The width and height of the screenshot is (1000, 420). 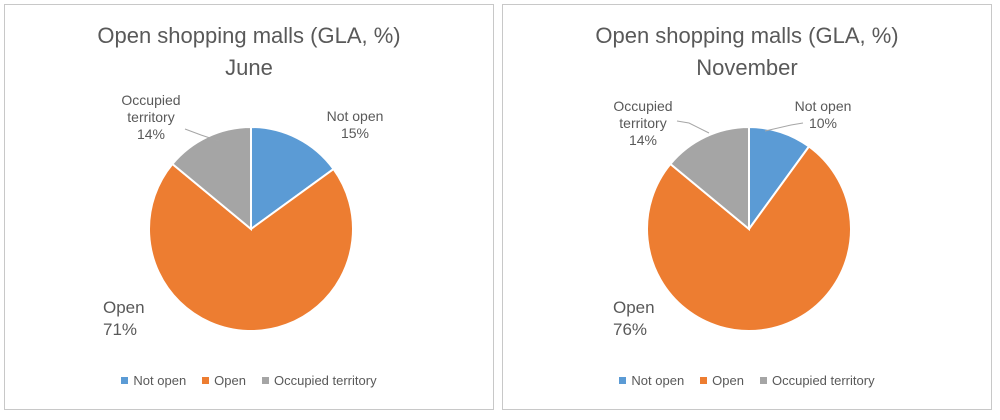 I want to click on pie-slice-occupied-territory, so click(x=709, y=178).